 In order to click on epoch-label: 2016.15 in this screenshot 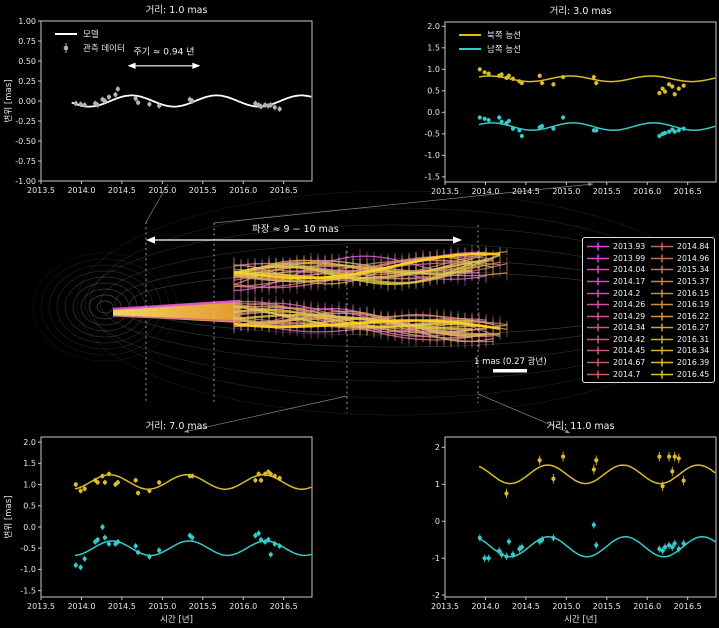, I will do `click(693, 293)`.